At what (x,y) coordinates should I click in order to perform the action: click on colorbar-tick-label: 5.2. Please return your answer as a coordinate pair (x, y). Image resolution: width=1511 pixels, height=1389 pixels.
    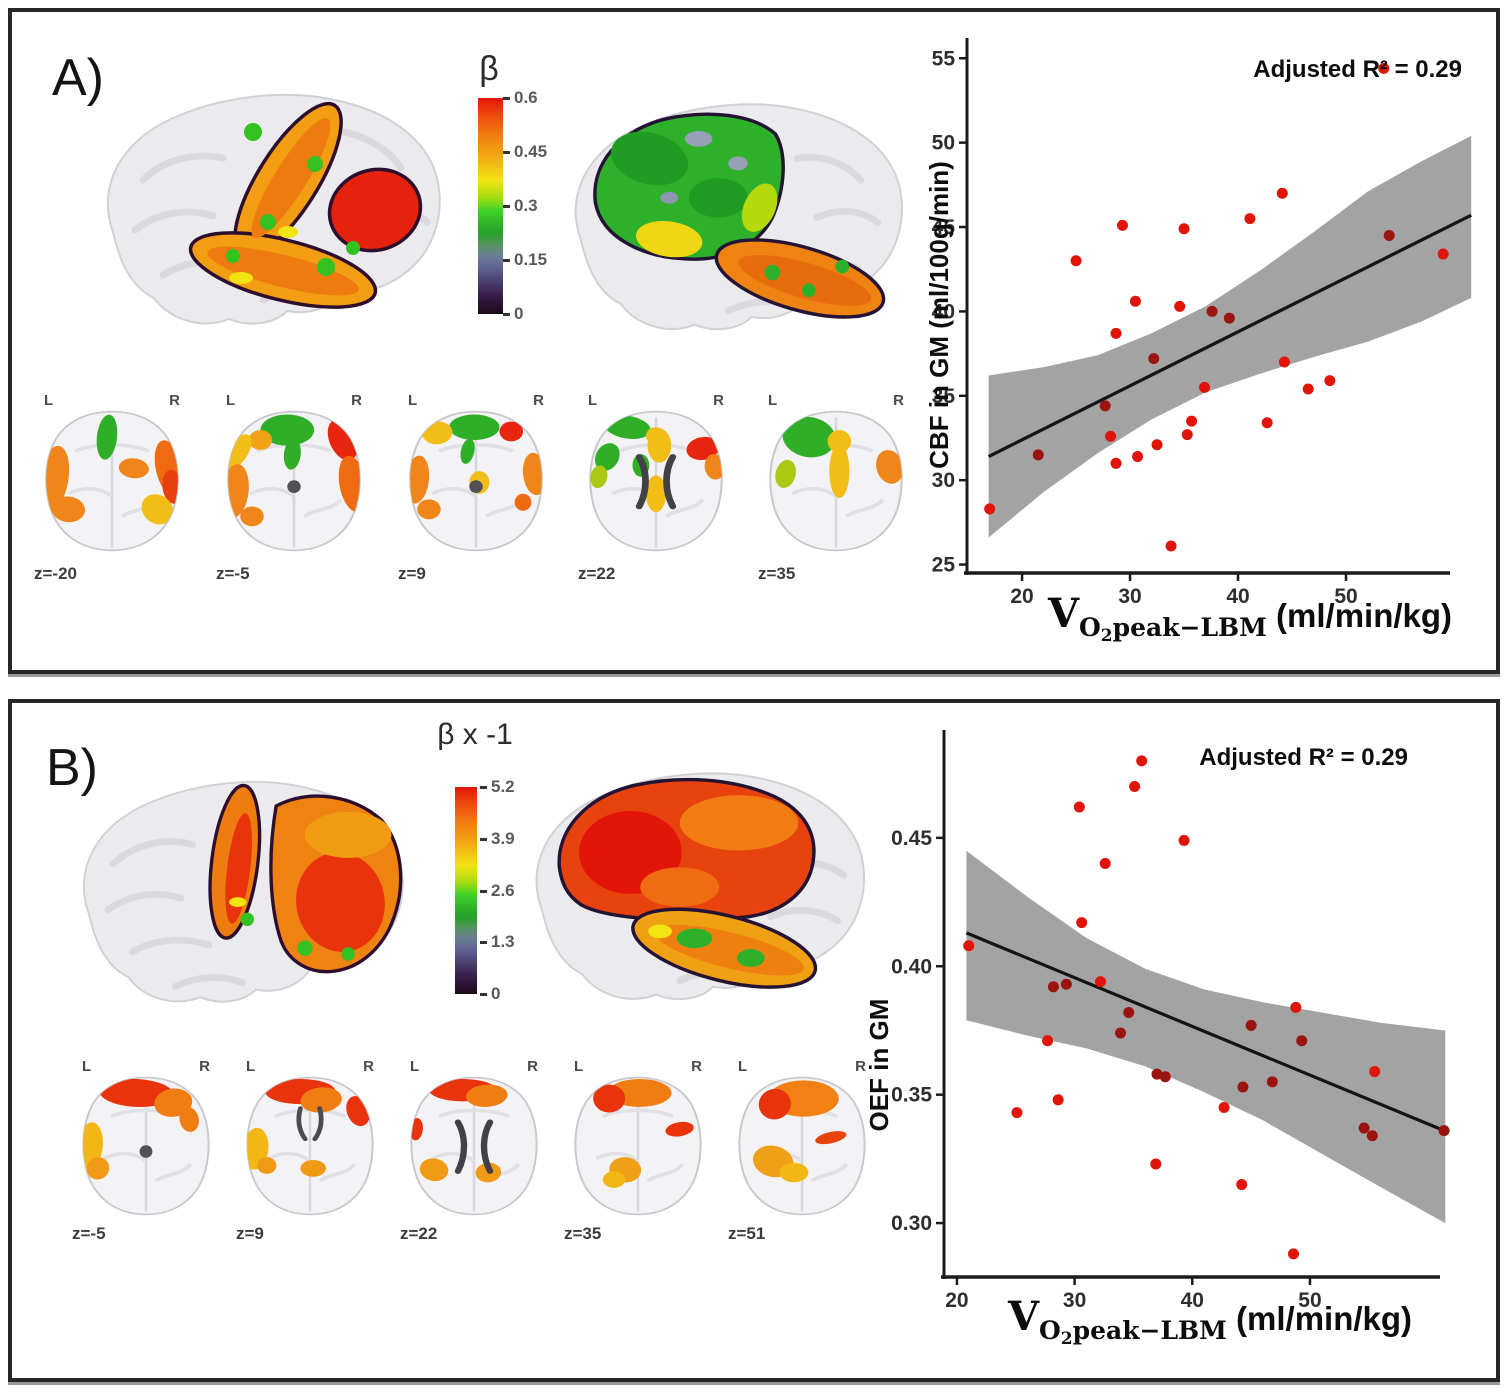
    Looking at the image, I should click on (503, 786).